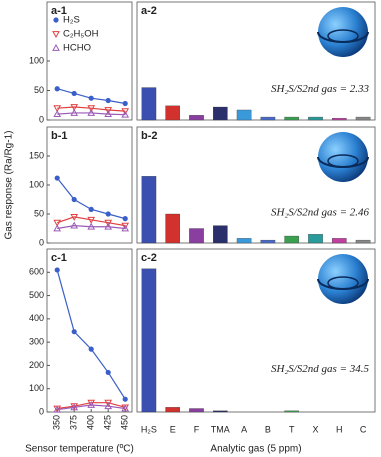 The height and width of the screenshot is (457, 381). I want to click on annotation: SH₂S/S2nd gas = 34.5, so click(320, 369).